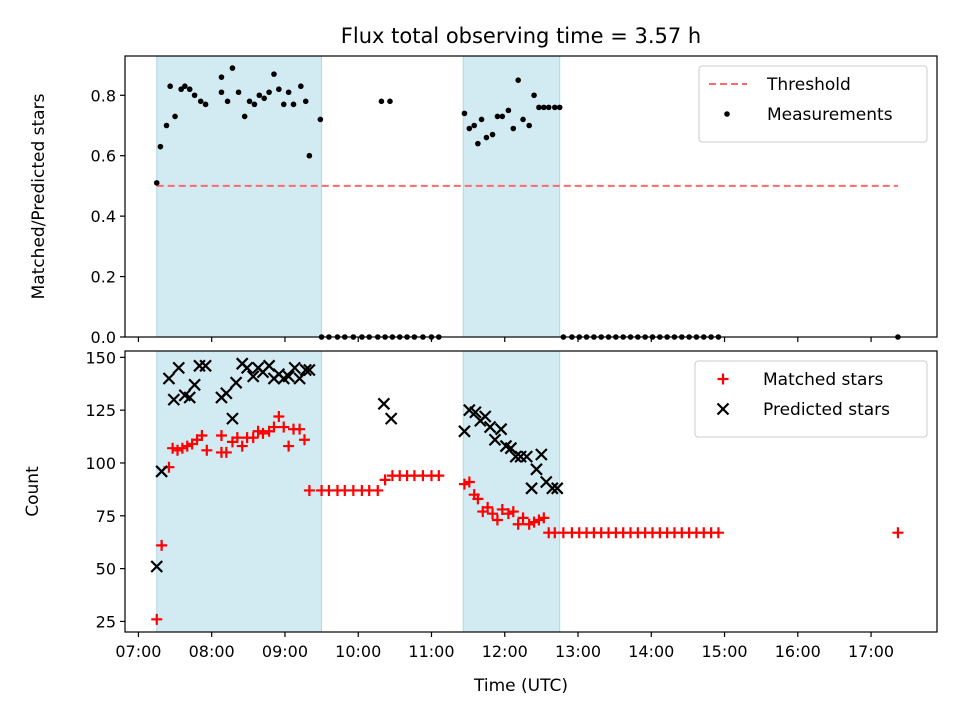 The width and height of the screenshot is (960, 720). I want to click on x-tick-label: 10:00, so click(358, 651).